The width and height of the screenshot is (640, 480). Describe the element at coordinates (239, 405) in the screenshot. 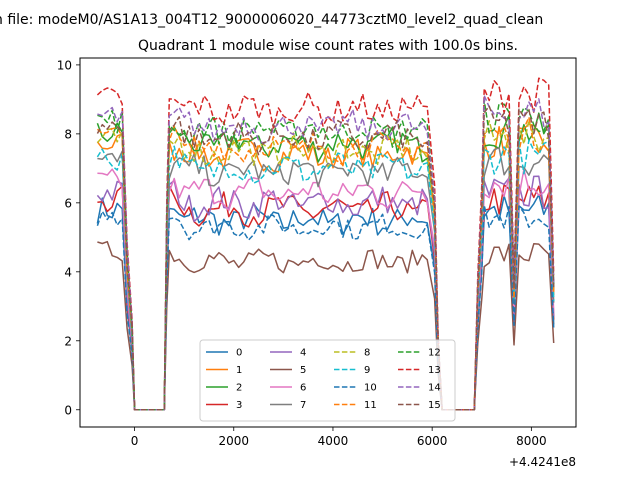

I see `legend-label-3: 3` at that location.